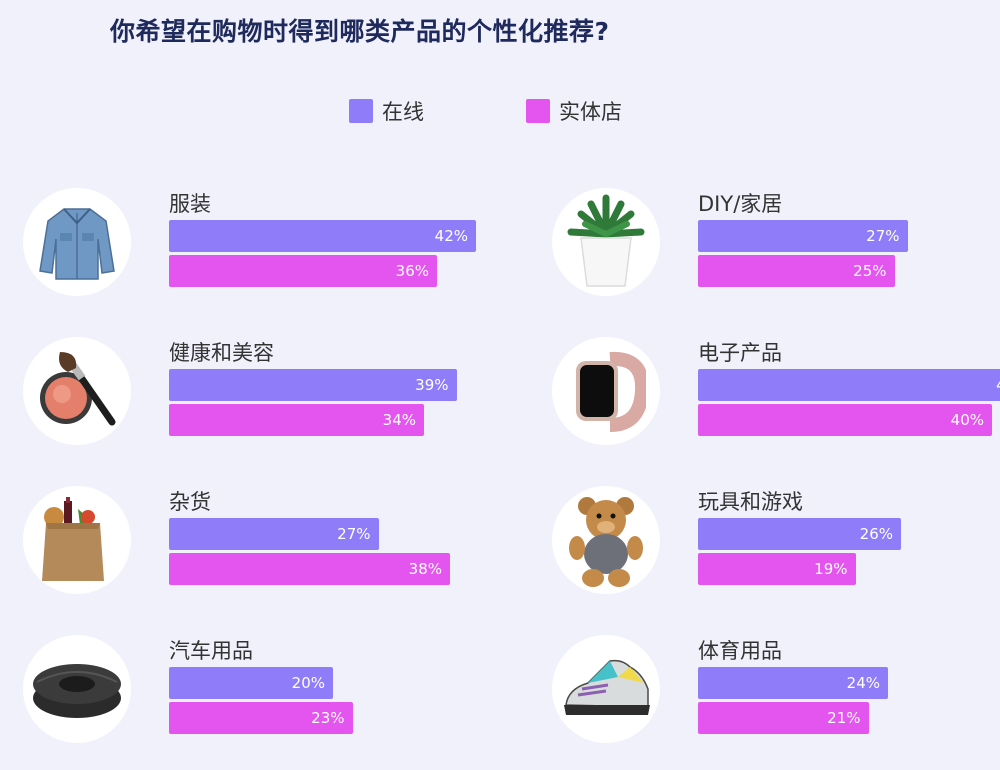 The image size is (1000, 770). Describe the element at coordinates (776, 700) in the screenshot. I see `category-panel: 体育用品 24% 21%` at that location.